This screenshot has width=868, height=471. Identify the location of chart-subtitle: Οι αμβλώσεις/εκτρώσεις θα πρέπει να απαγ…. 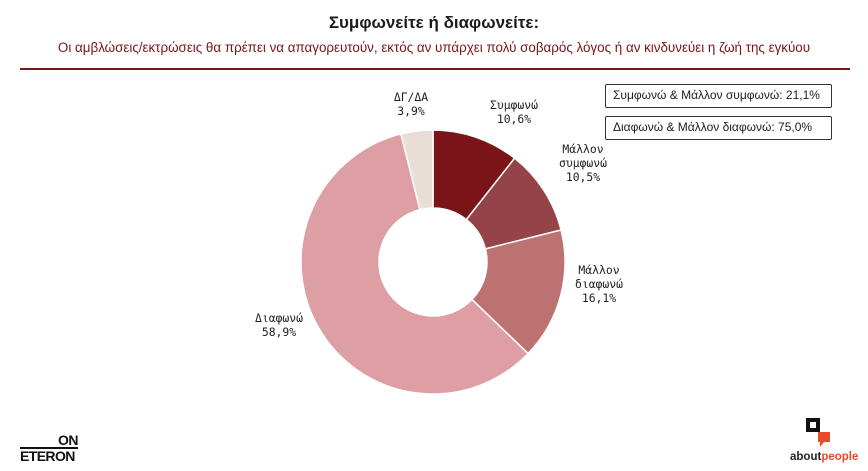
(434, 47).